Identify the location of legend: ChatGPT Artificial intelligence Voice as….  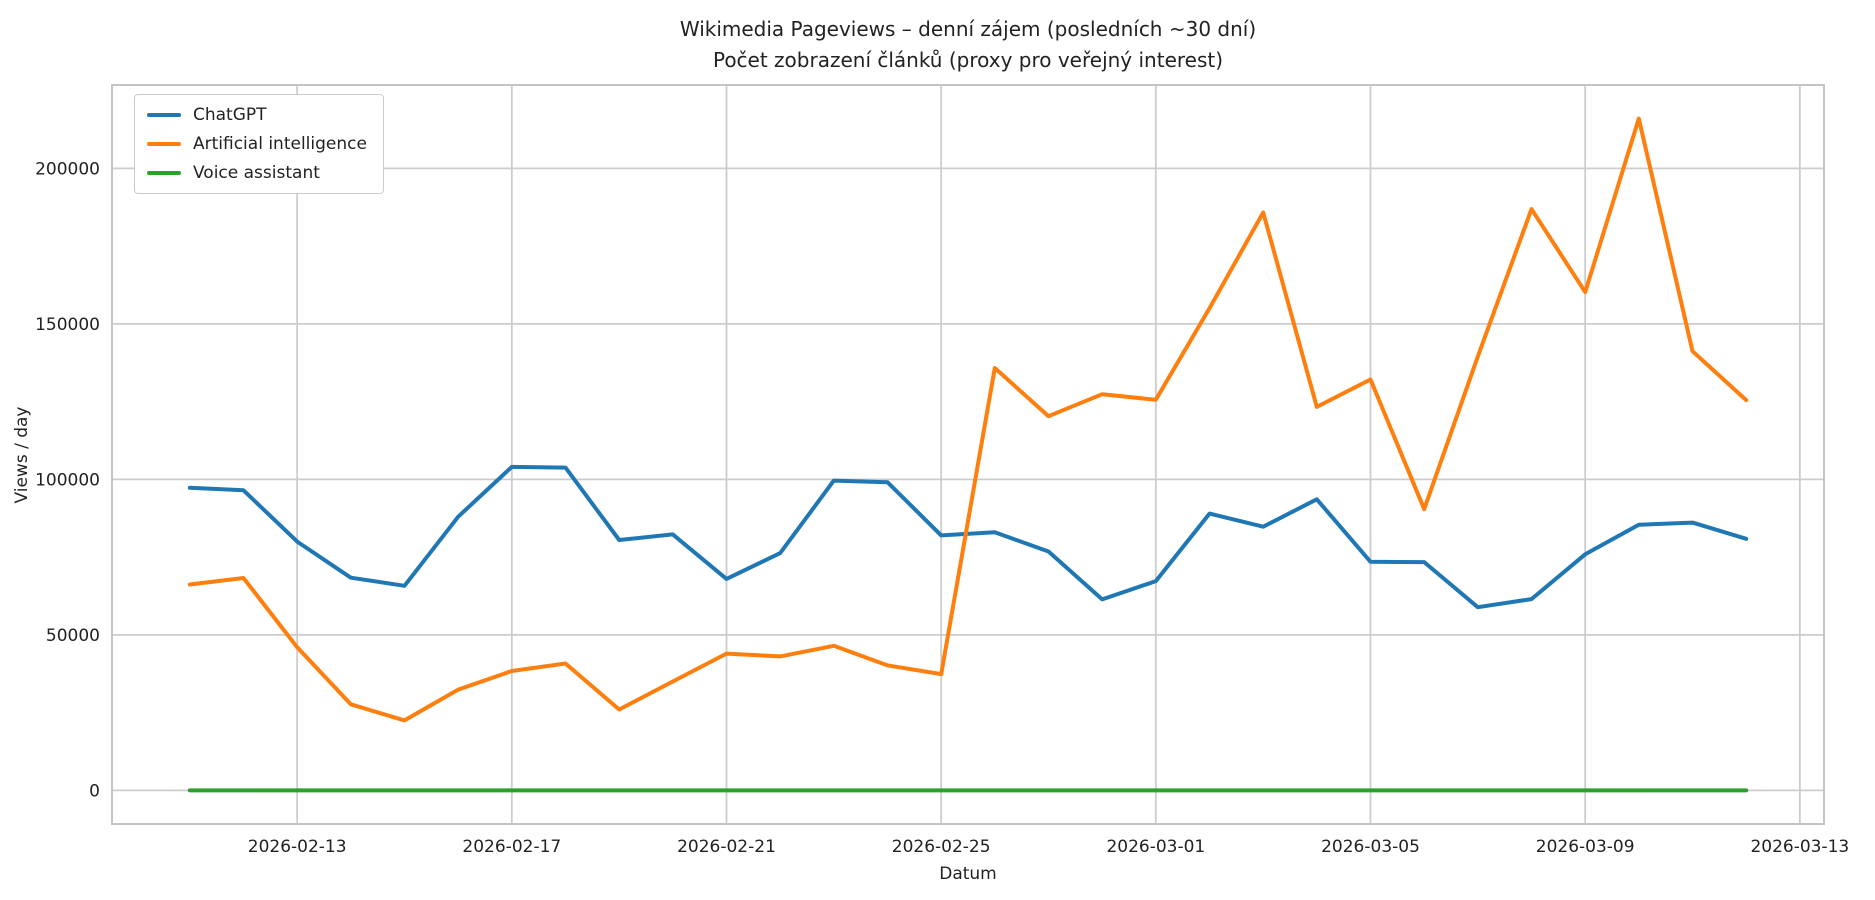
(259, 144).